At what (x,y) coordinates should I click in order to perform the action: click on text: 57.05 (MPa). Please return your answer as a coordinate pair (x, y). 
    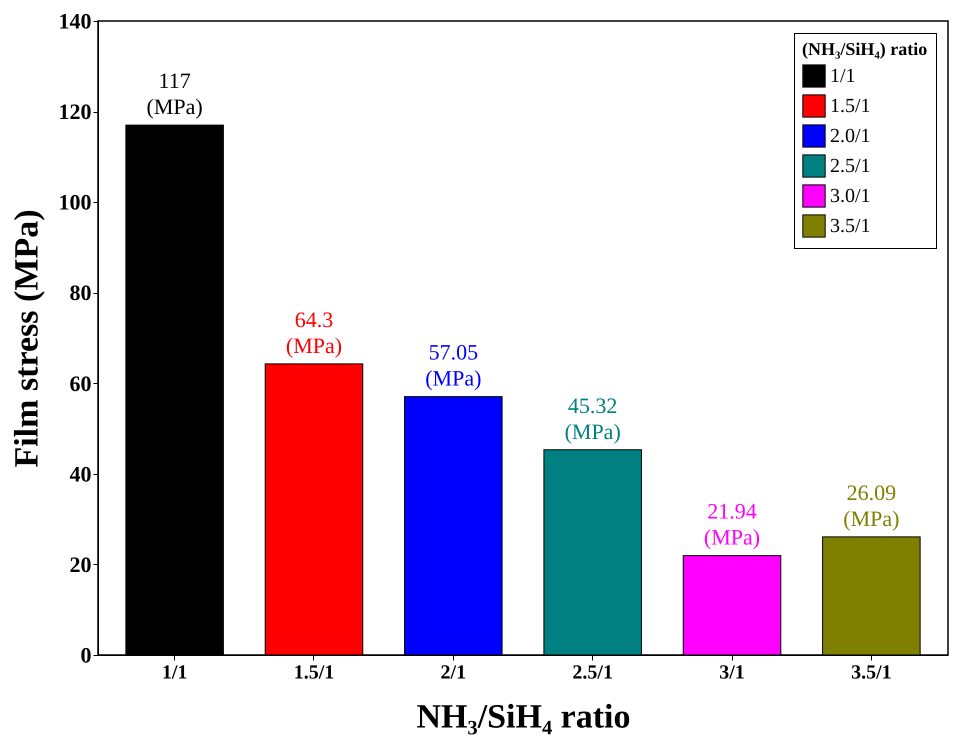
    Looking at the image, I should click on (453, 365).